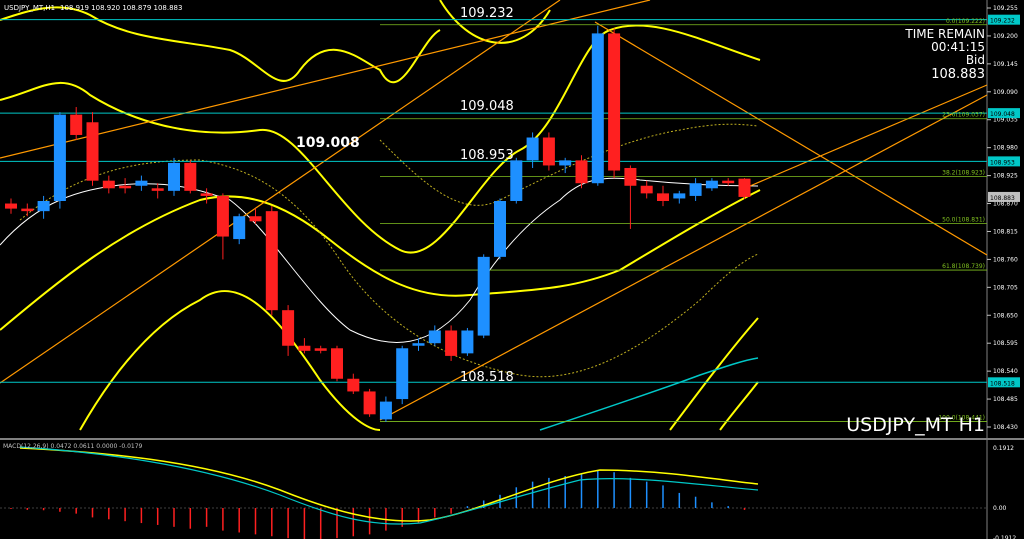 Image resolution: width=1024 pixels, height=539 pixels. I want to click on level-label-109048: 109.048, so click(487, 106).